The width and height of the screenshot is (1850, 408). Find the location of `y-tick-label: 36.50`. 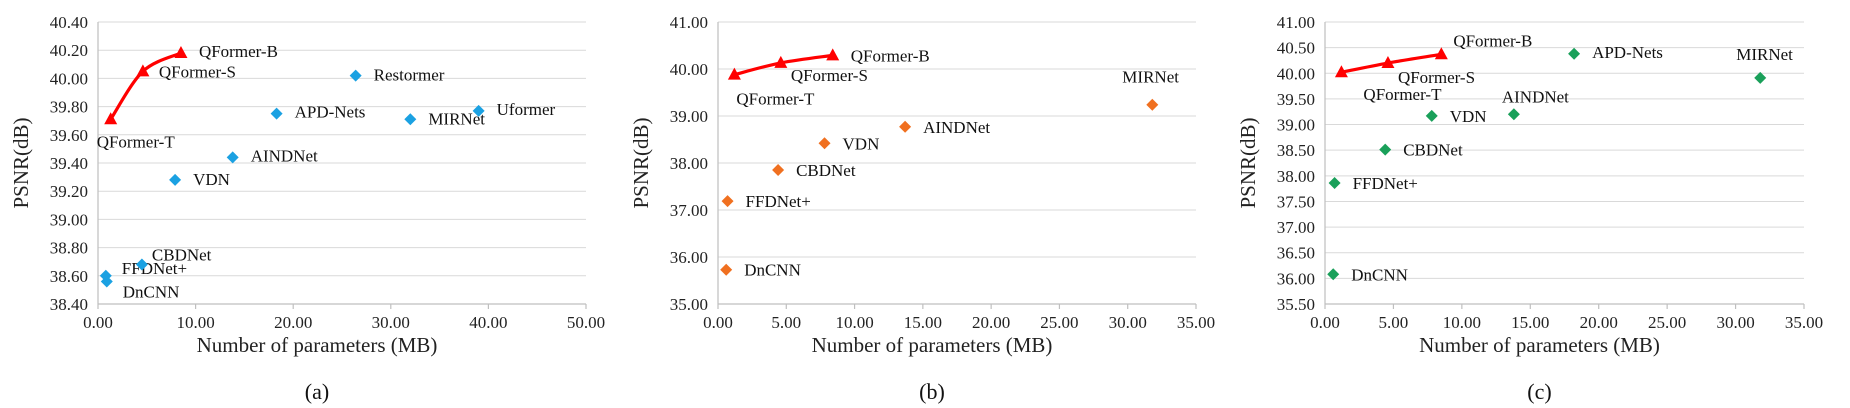

y-tick-label: 36.50 is located at coordinates (1296, 253).